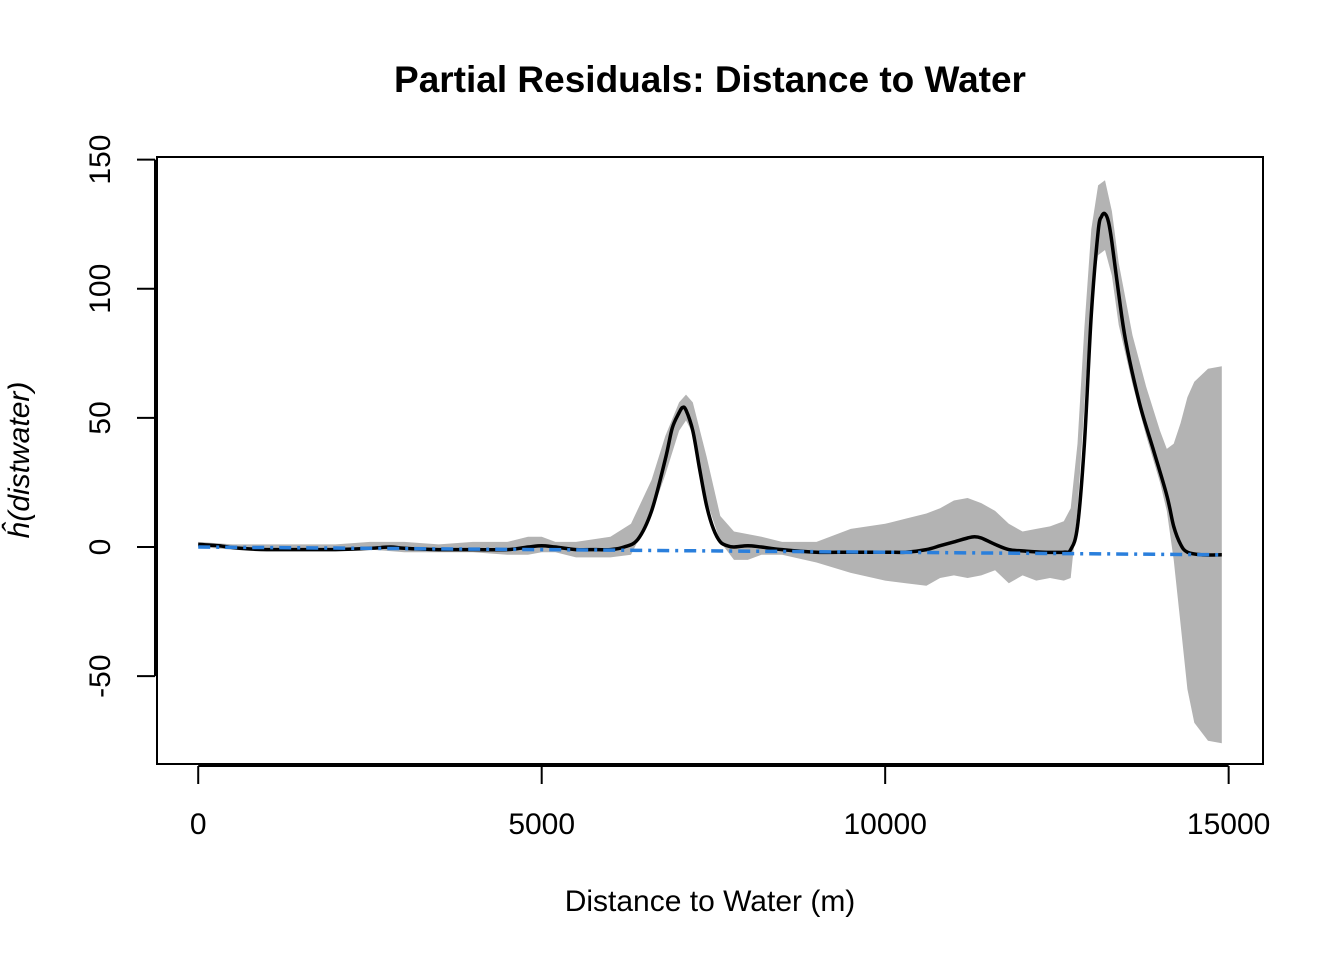 Image resolution: width=1344 pixels, height=960 pixels. I want to click on y-axis-label-variable: distwater, so click(19, 451).